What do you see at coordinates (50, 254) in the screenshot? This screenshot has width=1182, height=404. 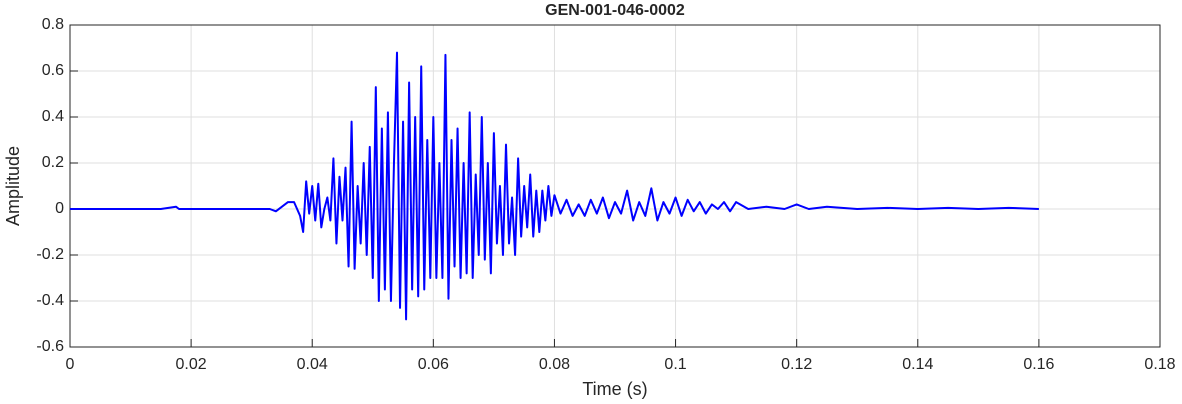 I see `y-tick-label: -0.2` at bounding box center [50, 254].